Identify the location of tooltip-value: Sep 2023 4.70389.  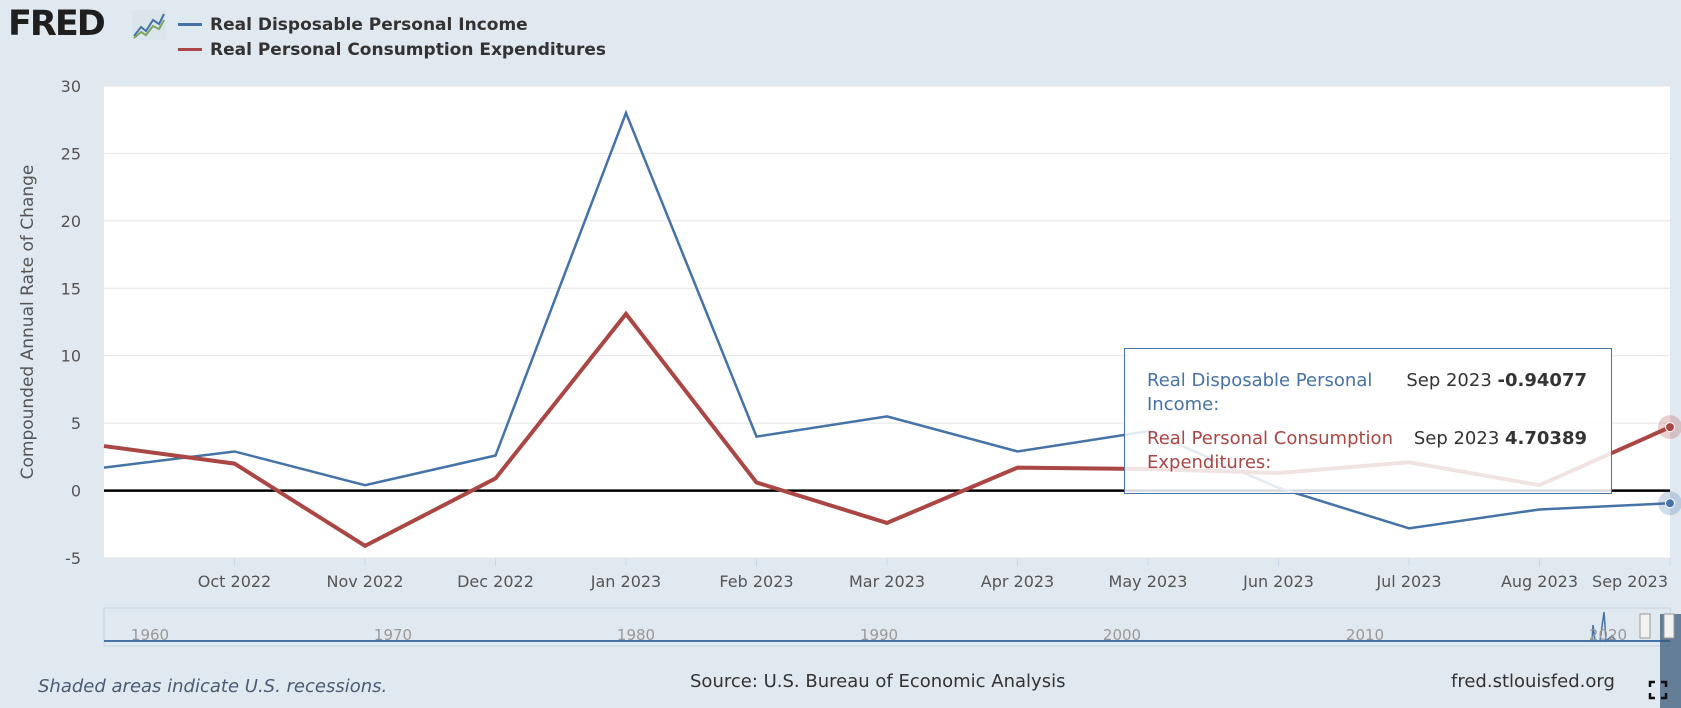
(1500, 451).